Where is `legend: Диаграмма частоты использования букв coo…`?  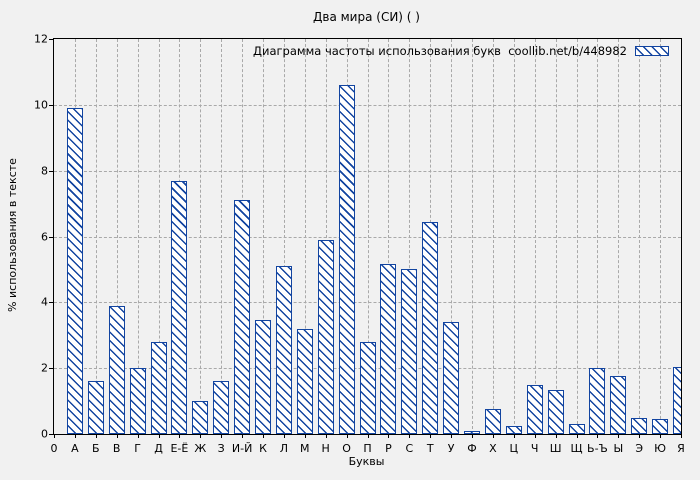
legend: Диаграмма частоты использования букв coo… is located at coordinates (461, 51).